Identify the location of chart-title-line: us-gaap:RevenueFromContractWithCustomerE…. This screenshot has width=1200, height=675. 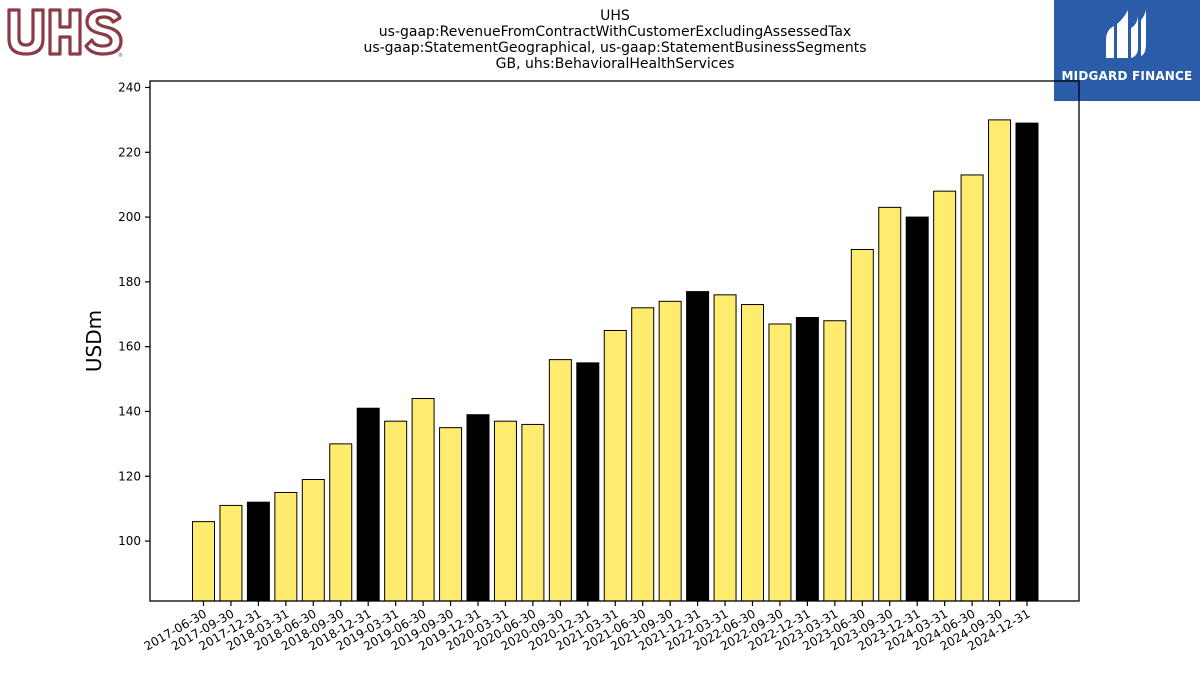
(615, 32).